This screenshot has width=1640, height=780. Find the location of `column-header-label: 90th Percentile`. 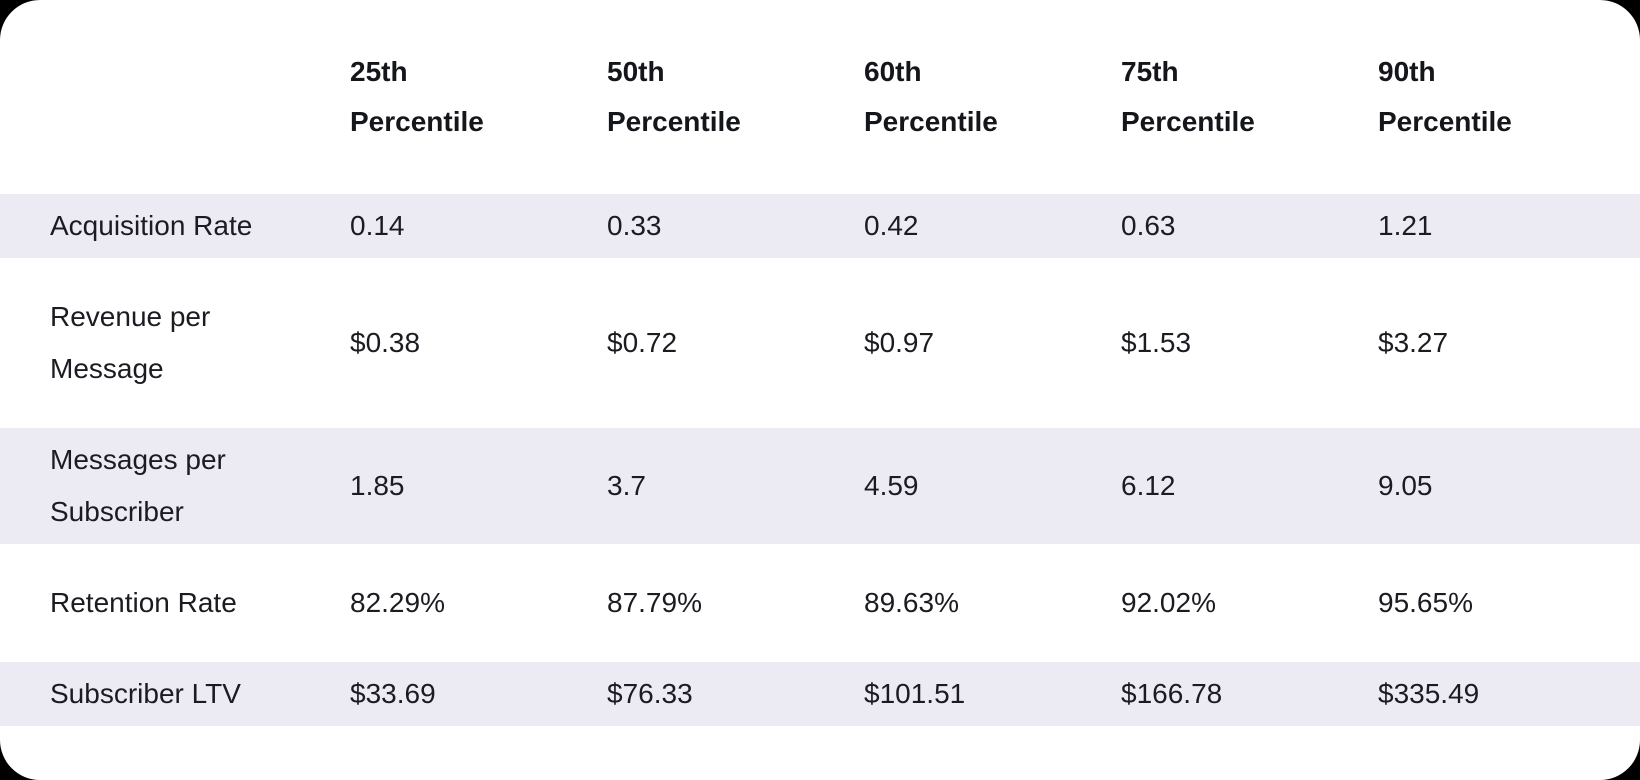

column-header-label: 90th Percentile is located at coordinates (1445, 96).